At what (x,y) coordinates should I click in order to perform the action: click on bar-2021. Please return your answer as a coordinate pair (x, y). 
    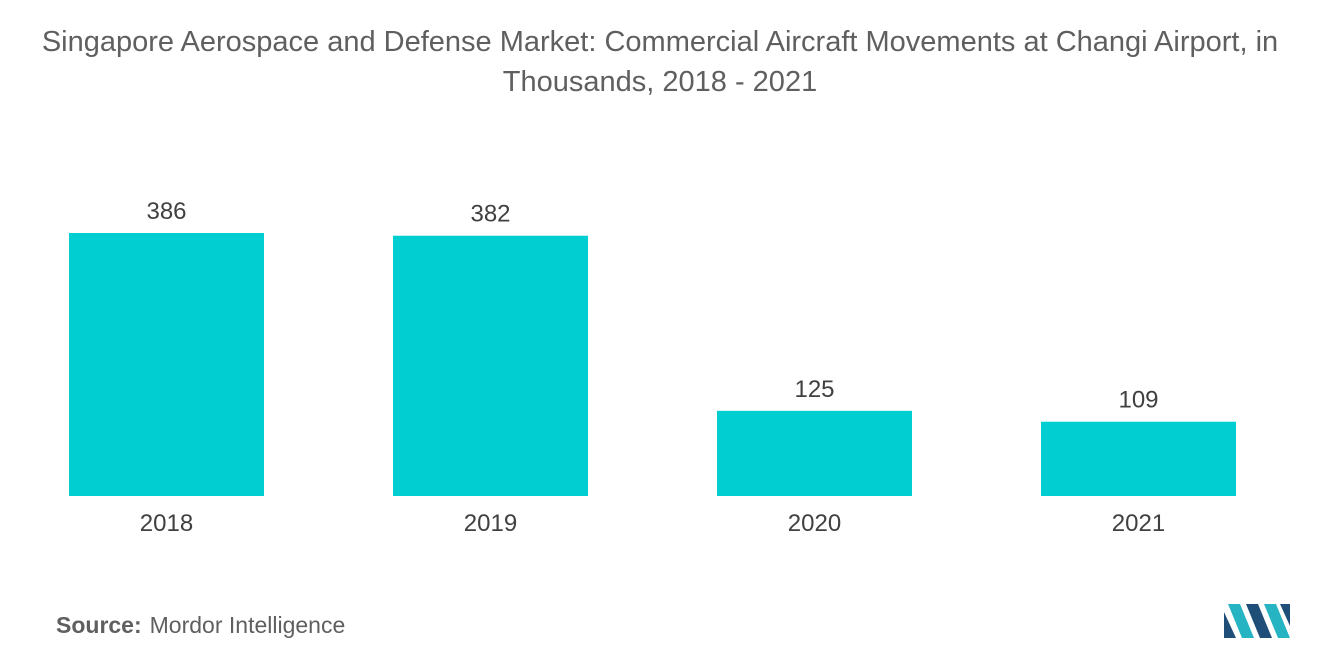
    Looking at the image, I should click on (1138, 458).